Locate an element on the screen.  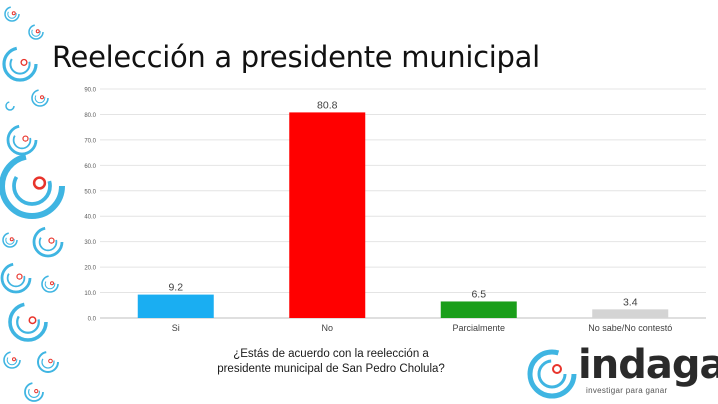
y-tick-label: 10.0 is located at coordinates (90, 294).